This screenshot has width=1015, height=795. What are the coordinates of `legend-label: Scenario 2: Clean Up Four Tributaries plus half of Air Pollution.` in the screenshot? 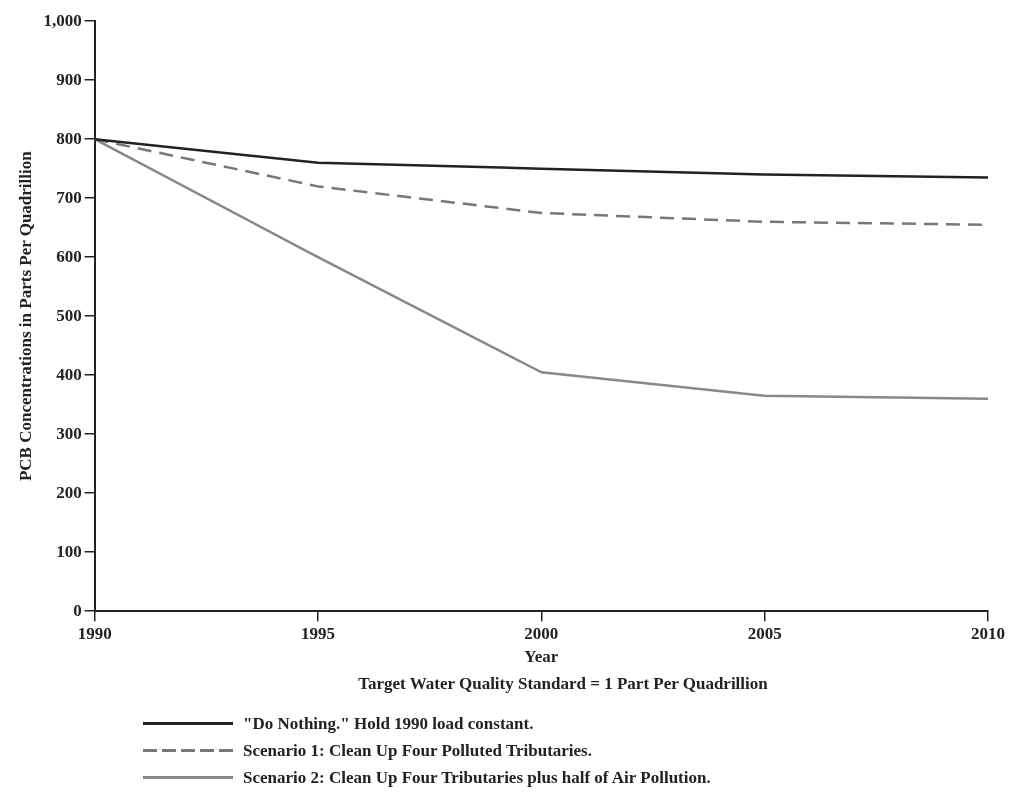 It's located at (477, 777).